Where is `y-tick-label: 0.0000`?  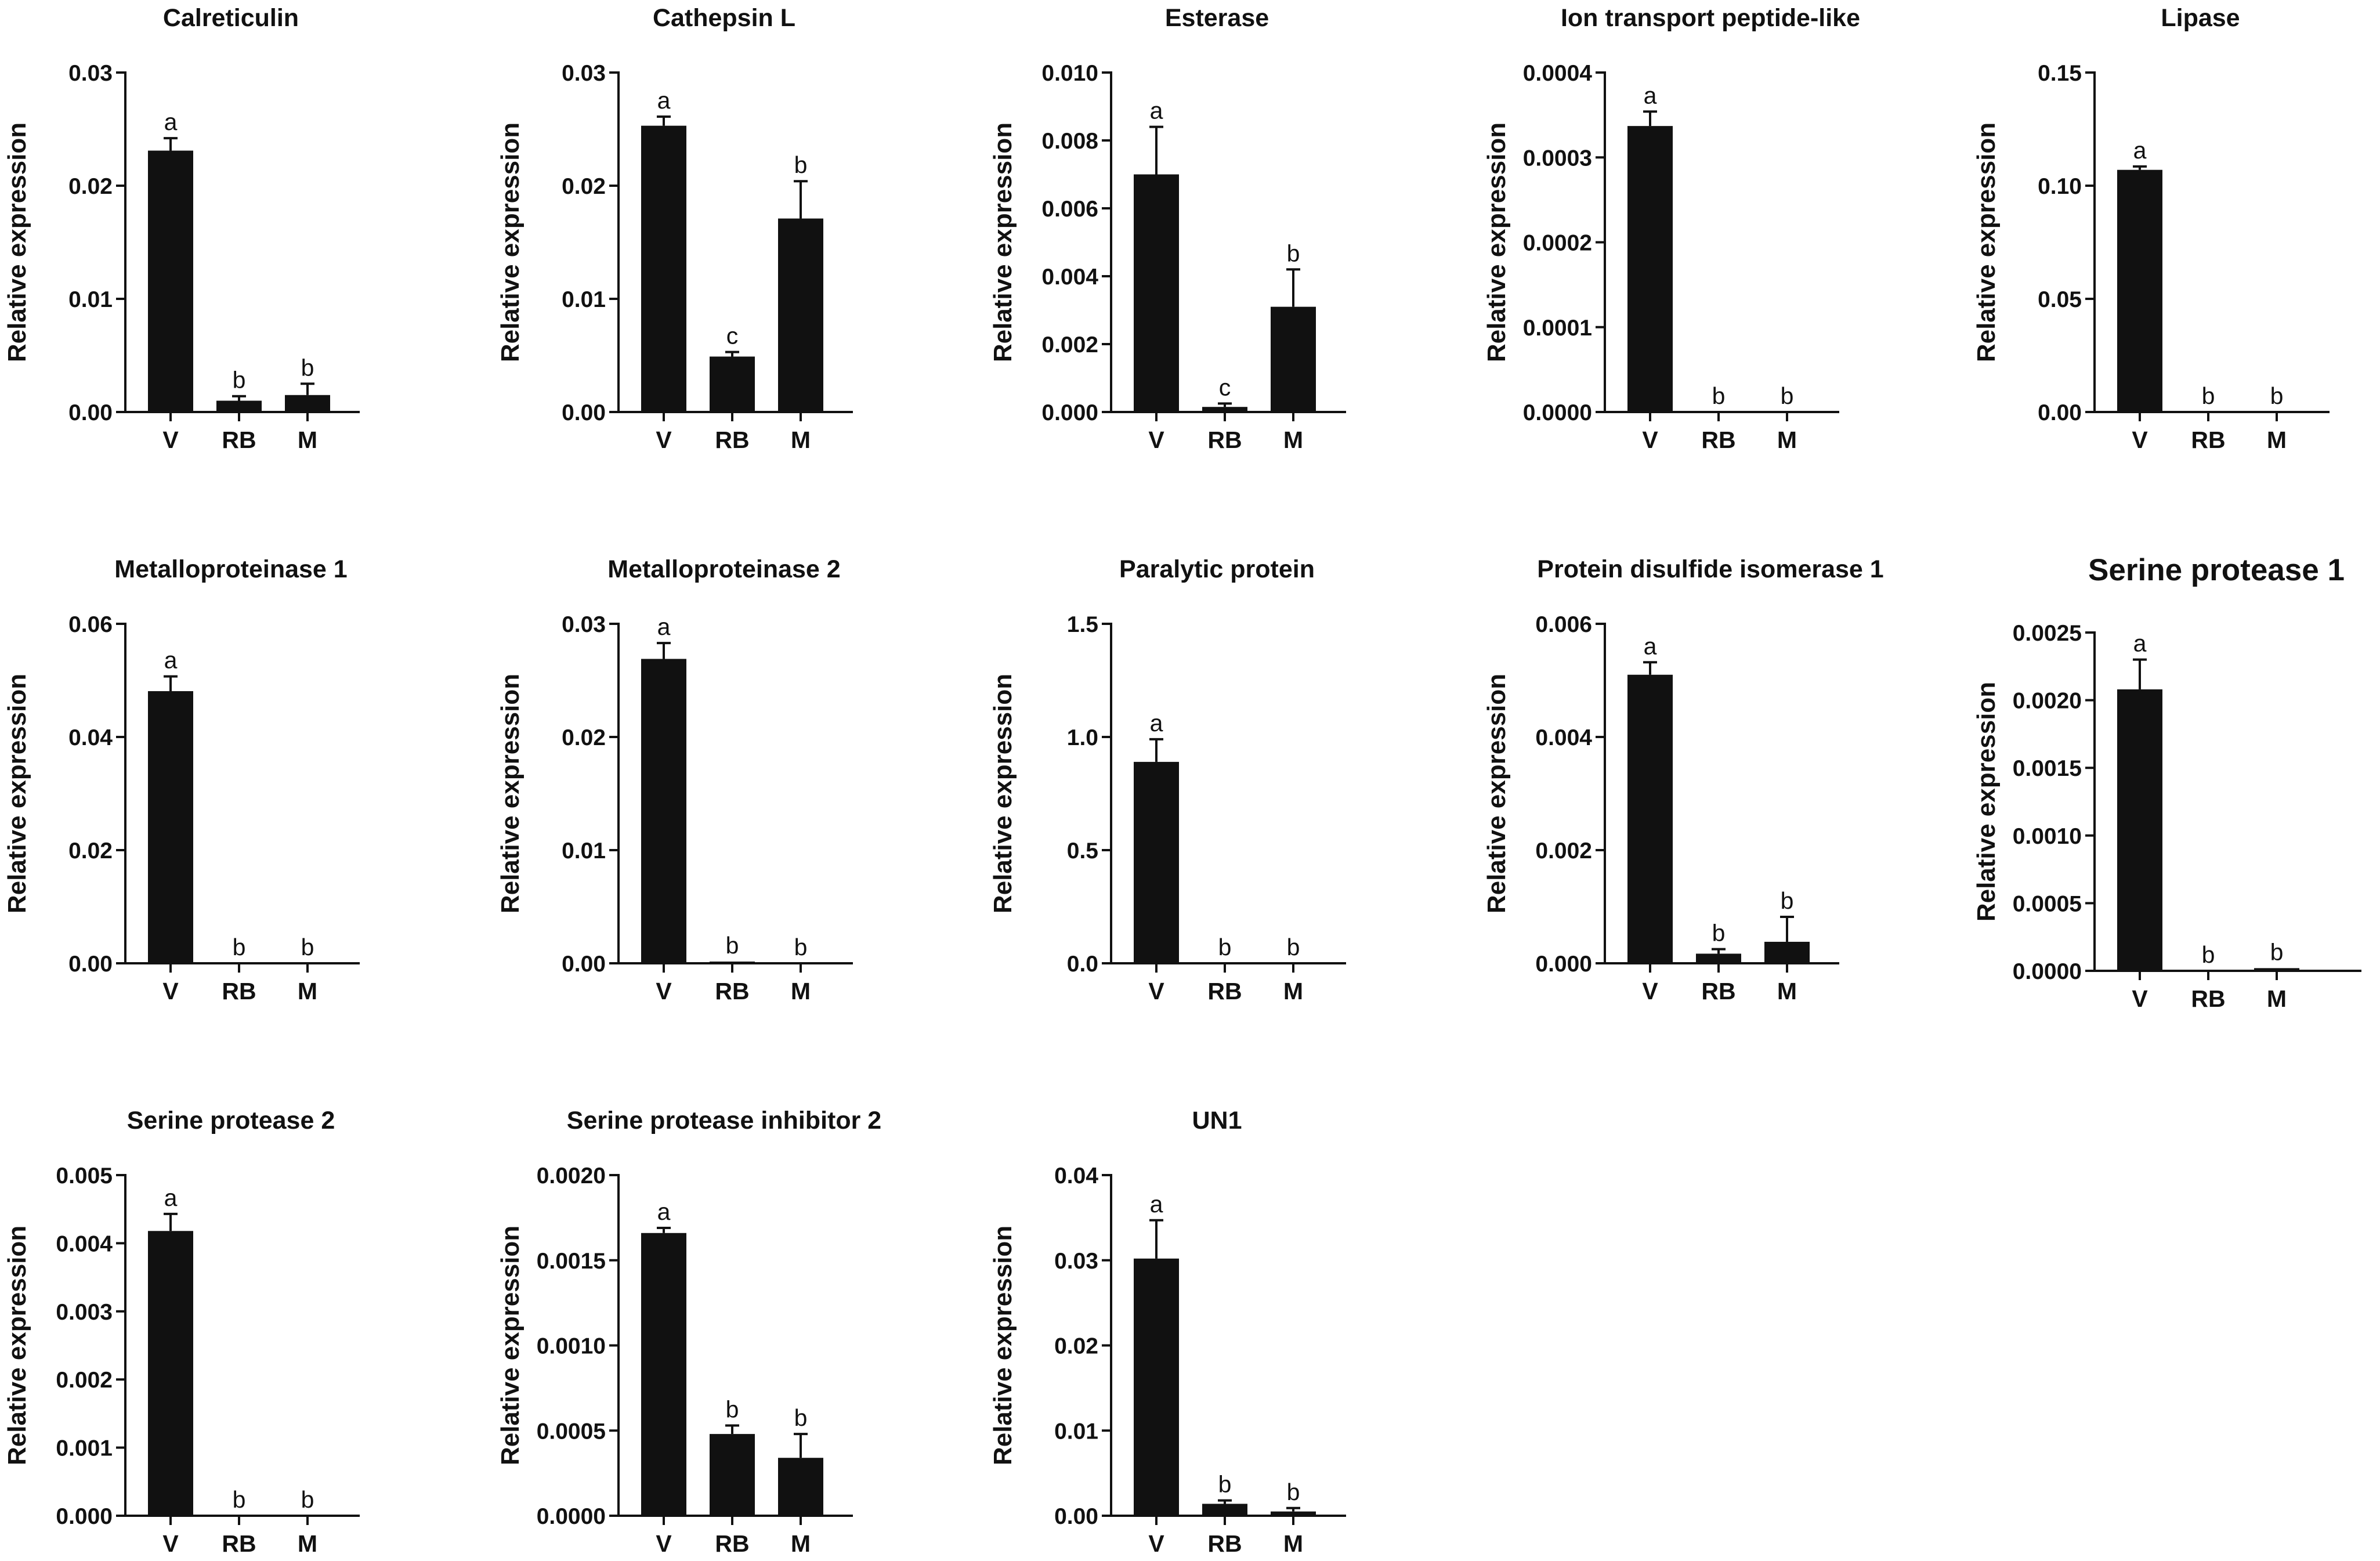 y-tick-label: 0.0000 is located at coordinates (2047, 971).